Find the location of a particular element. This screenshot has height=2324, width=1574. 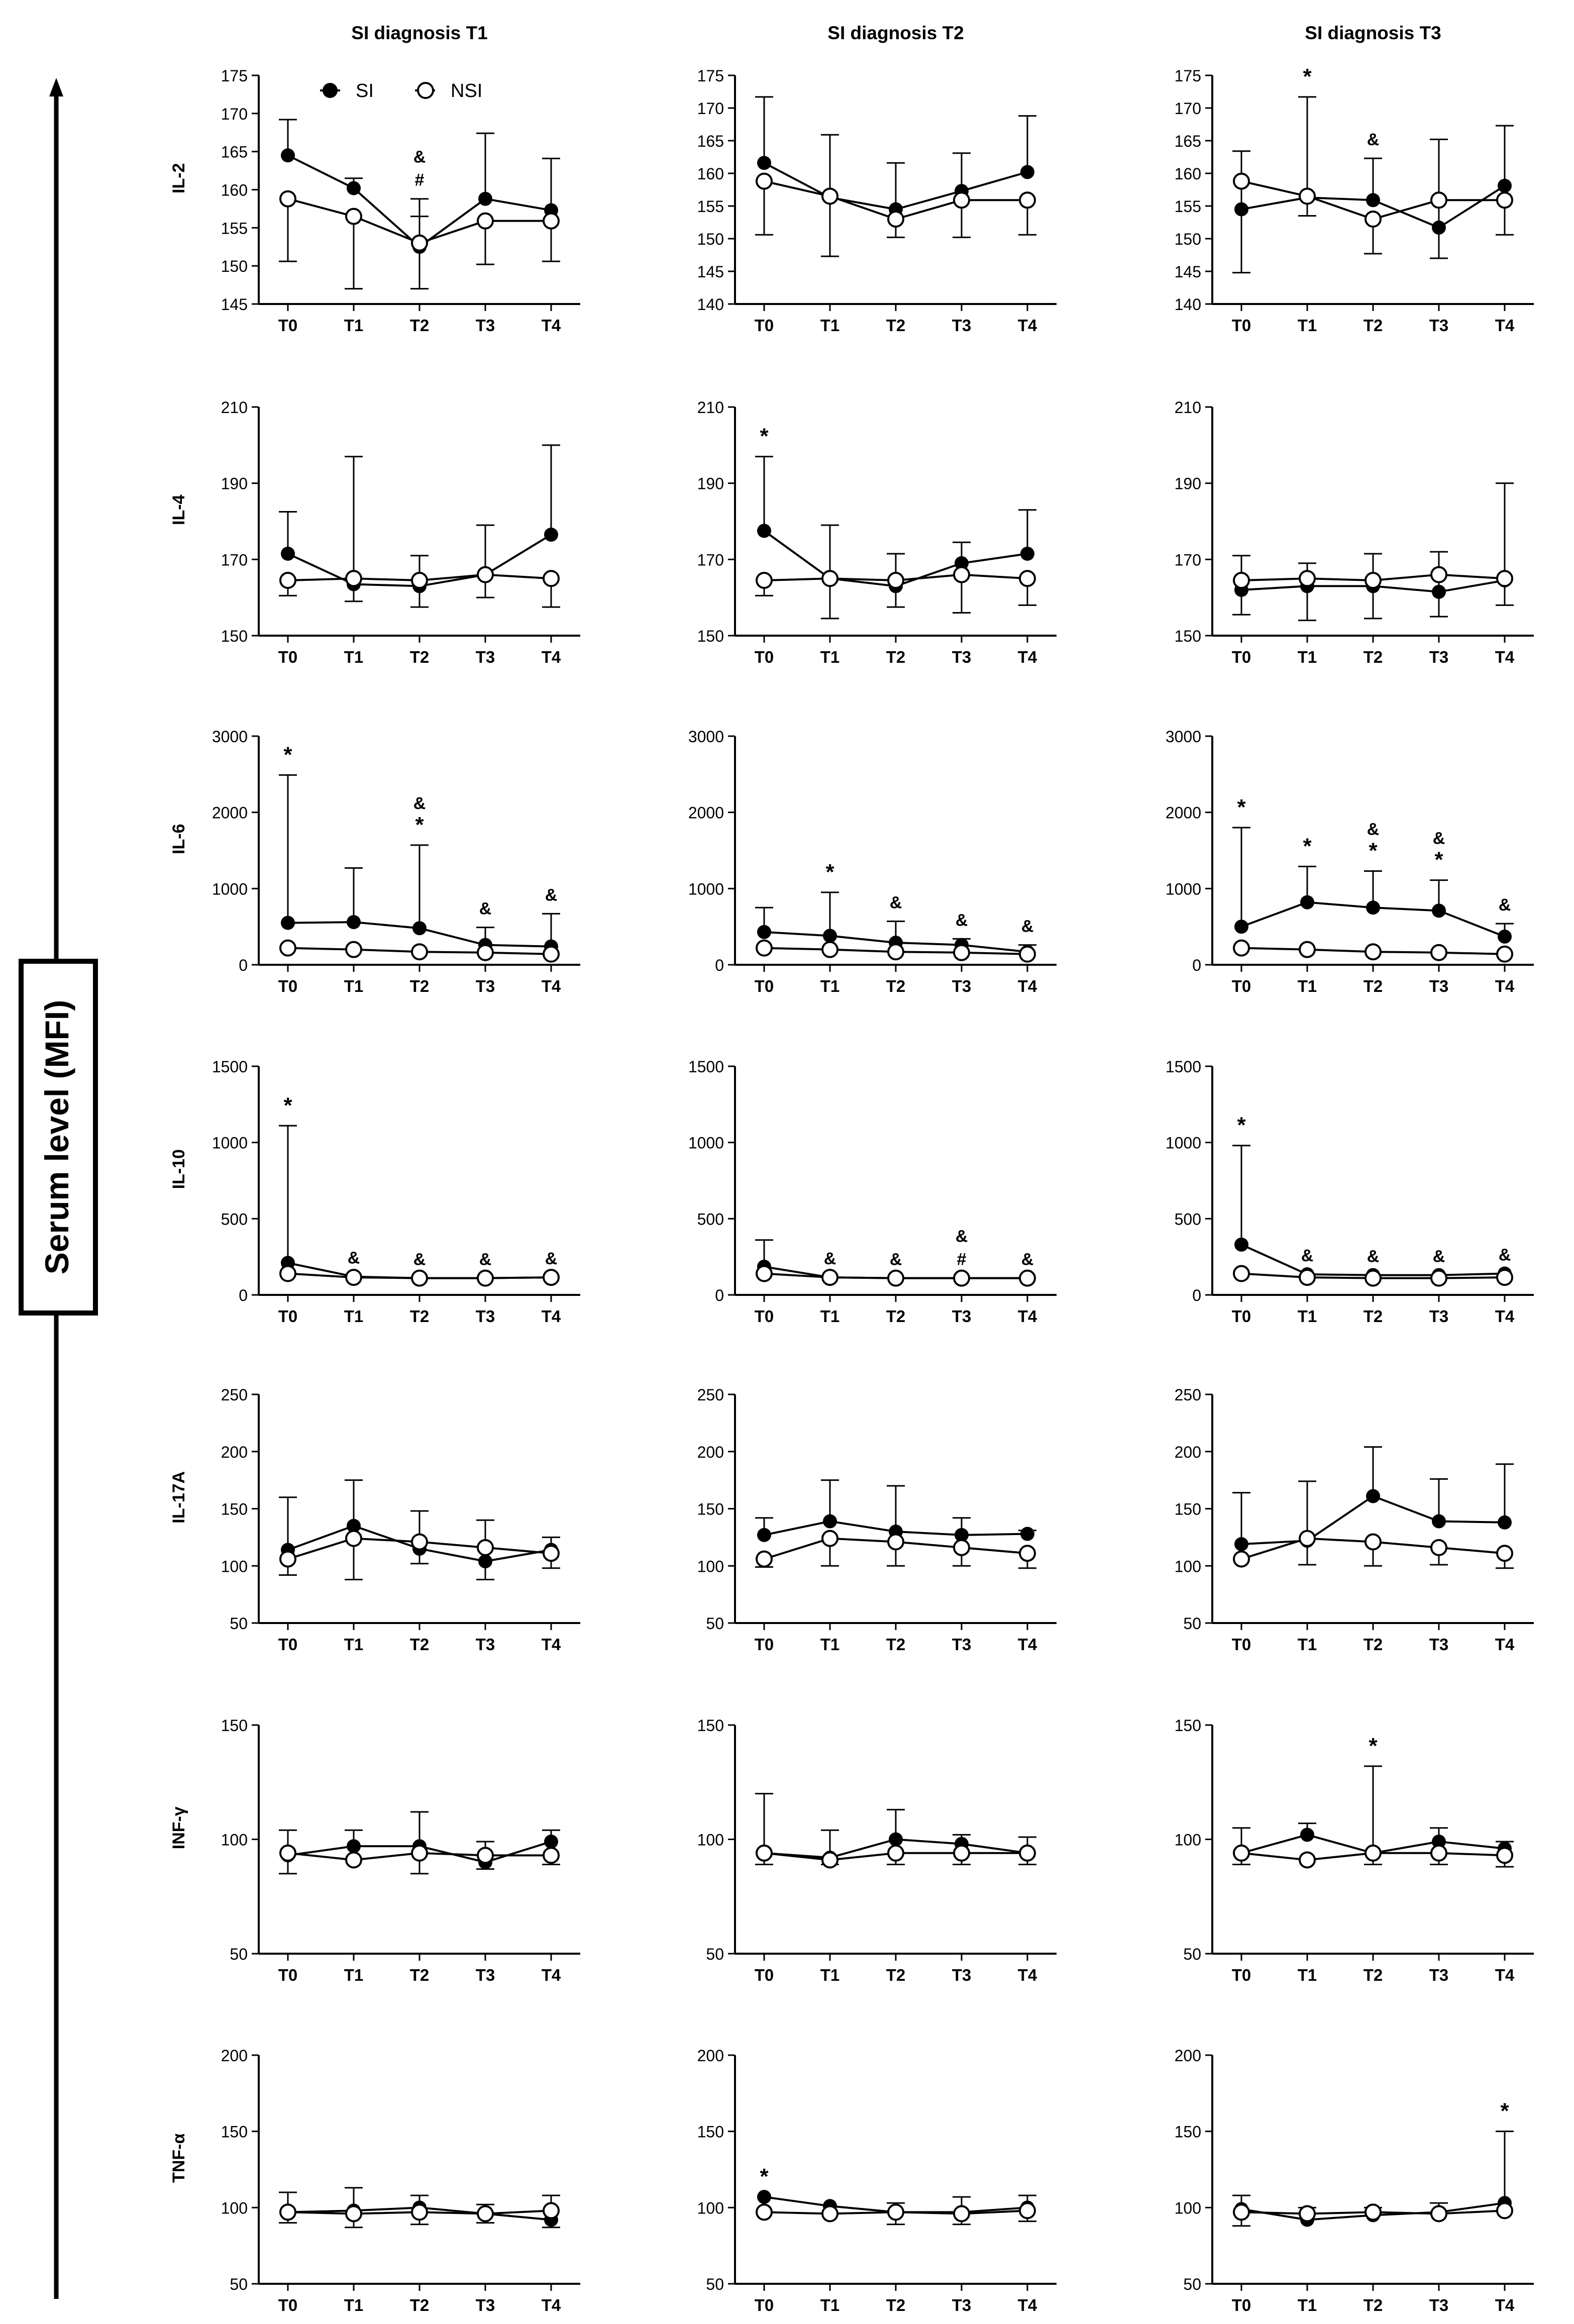

chart-panel: 50 100 150 T0 T1 T2 T3 T4 INF-γ is located at coordinates (374, 1850).